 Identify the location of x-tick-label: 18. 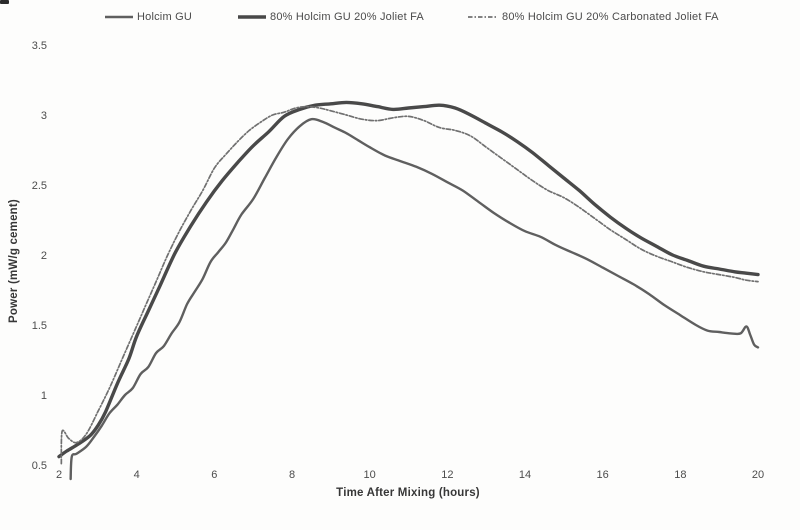
(680, 475).